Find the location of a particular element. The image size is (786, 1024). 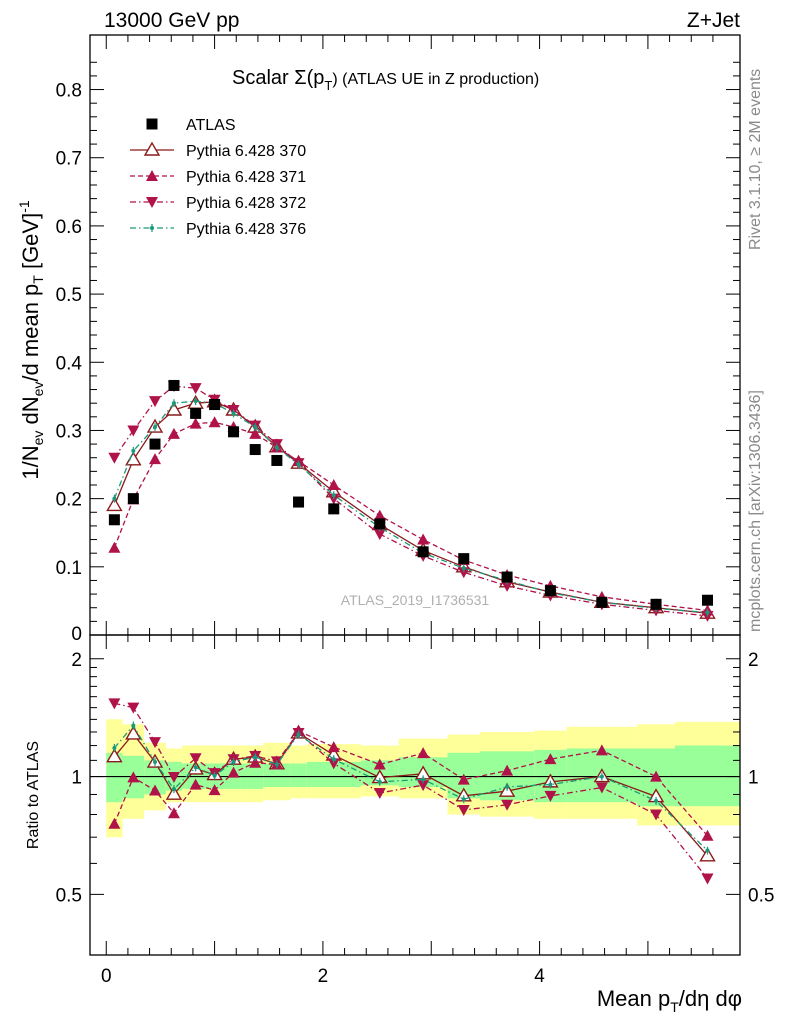

y-tick-label: 0.1 is located at coordinates (69, 568).